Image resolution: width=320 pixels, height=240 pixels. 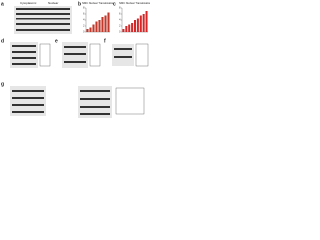 What do you see at coordinates (2, 41) in the screenshot?
I see `panel-letter: d` at bounding box center [2, 41].